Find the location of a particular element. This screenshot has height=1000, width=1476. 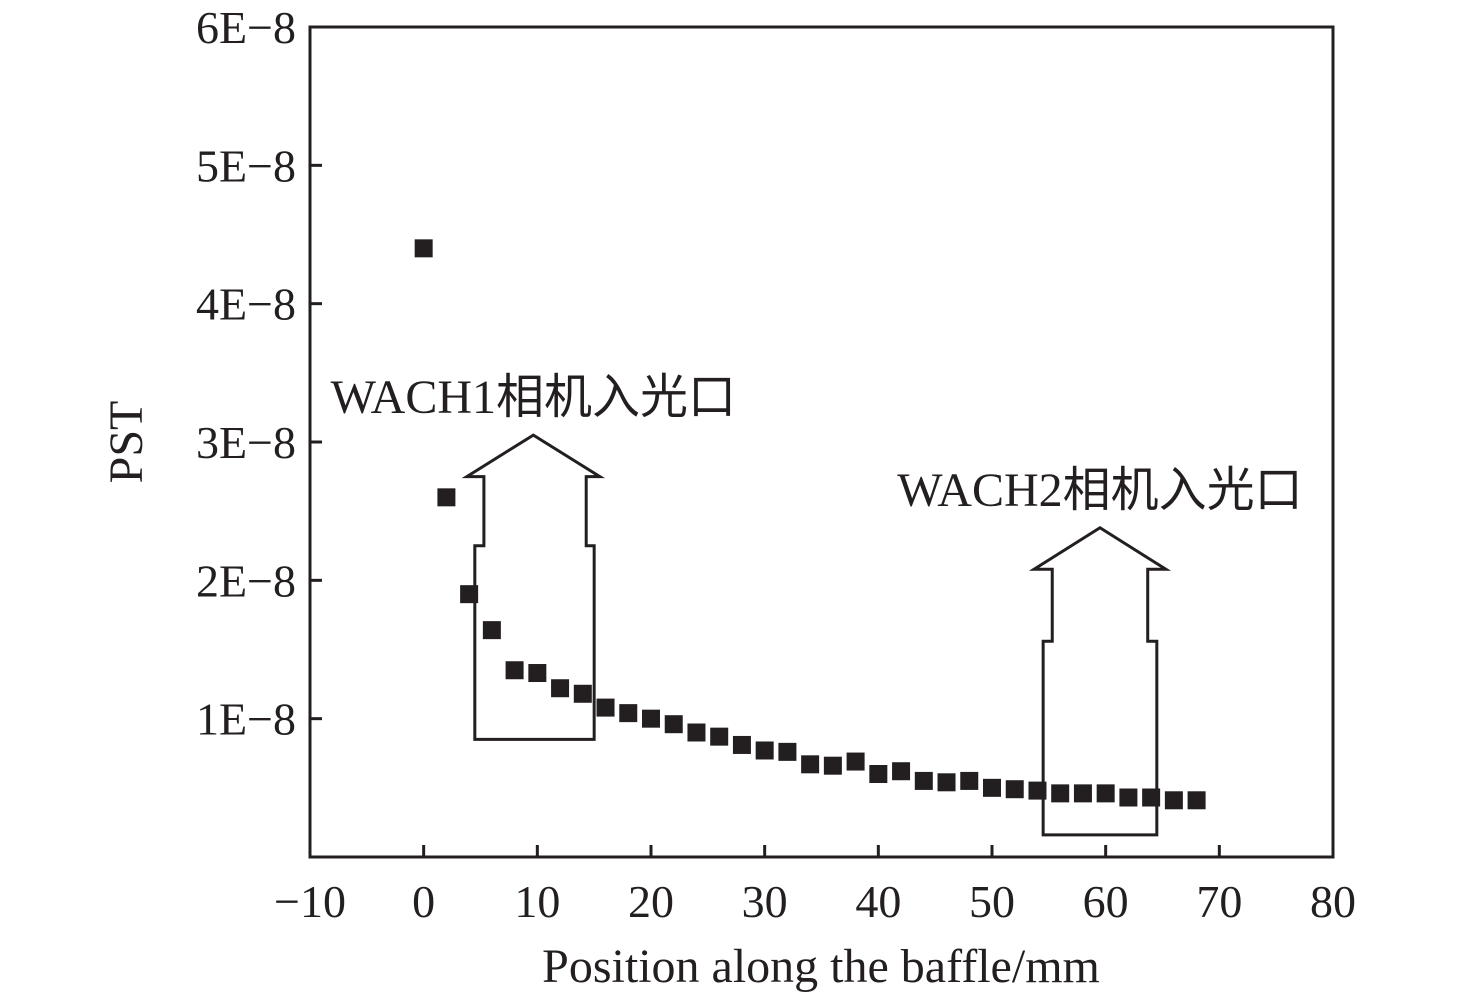

x-tick-label: 80 is located at coordinates (1333, 901).